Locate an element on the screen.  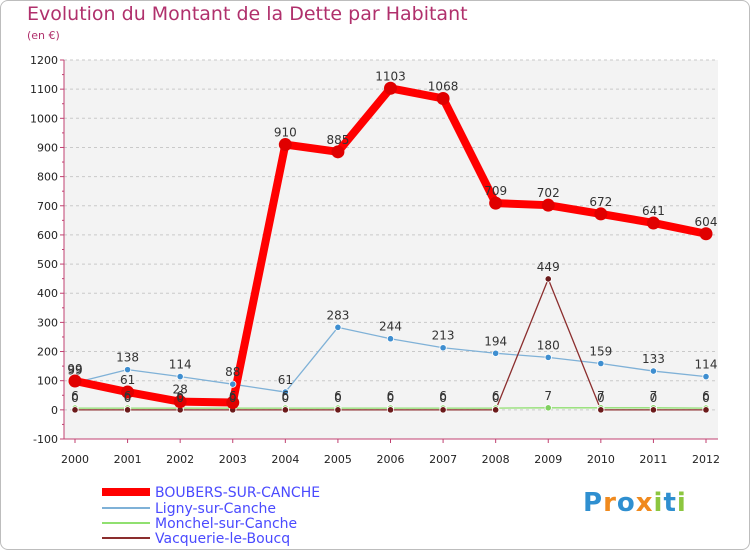
proxiti-logo: Proxiti is located at coordinates (635, 503).